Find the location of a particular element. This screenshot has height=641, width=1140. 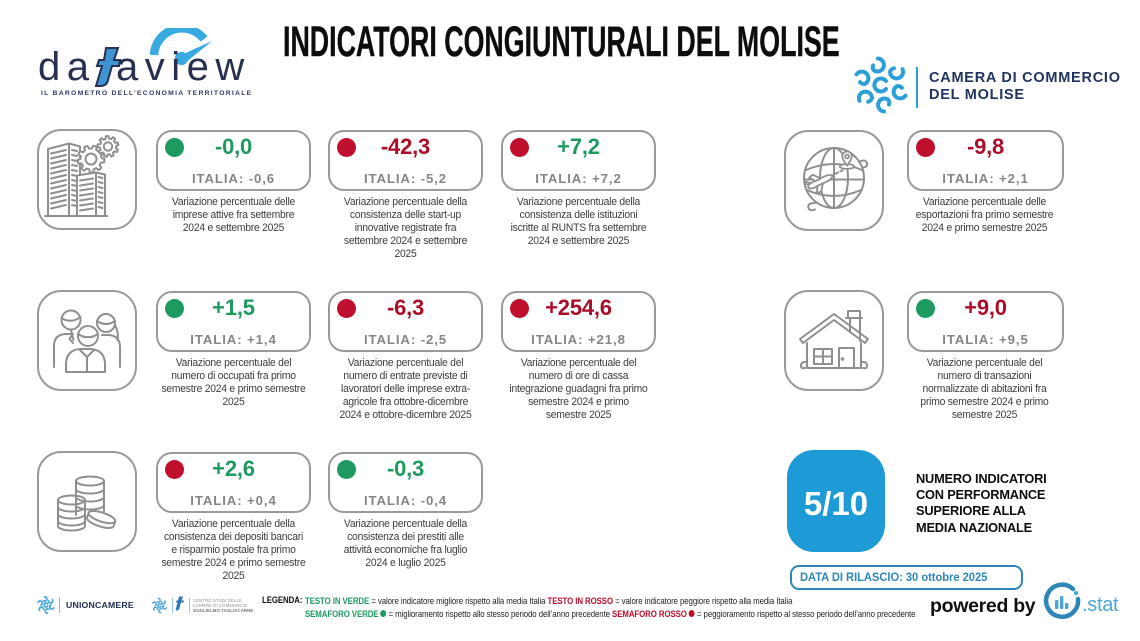

svg-text: aview is located at coordinates (183, 67).